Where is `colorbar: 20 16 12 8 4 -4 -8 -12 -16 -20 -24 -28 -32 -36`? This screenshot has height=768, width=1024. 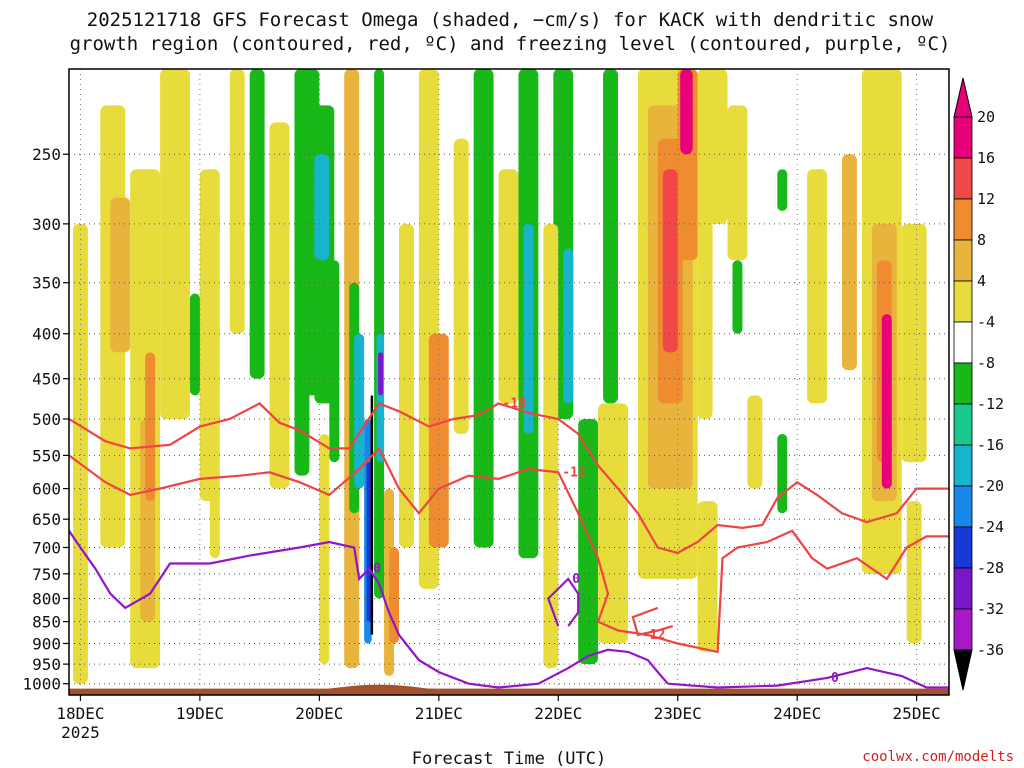 colorbar: 20 16 12 8 4 -4 -8 -12 -16 -20 -24 -28 -32 -36 is located at coordinates (978, 384).